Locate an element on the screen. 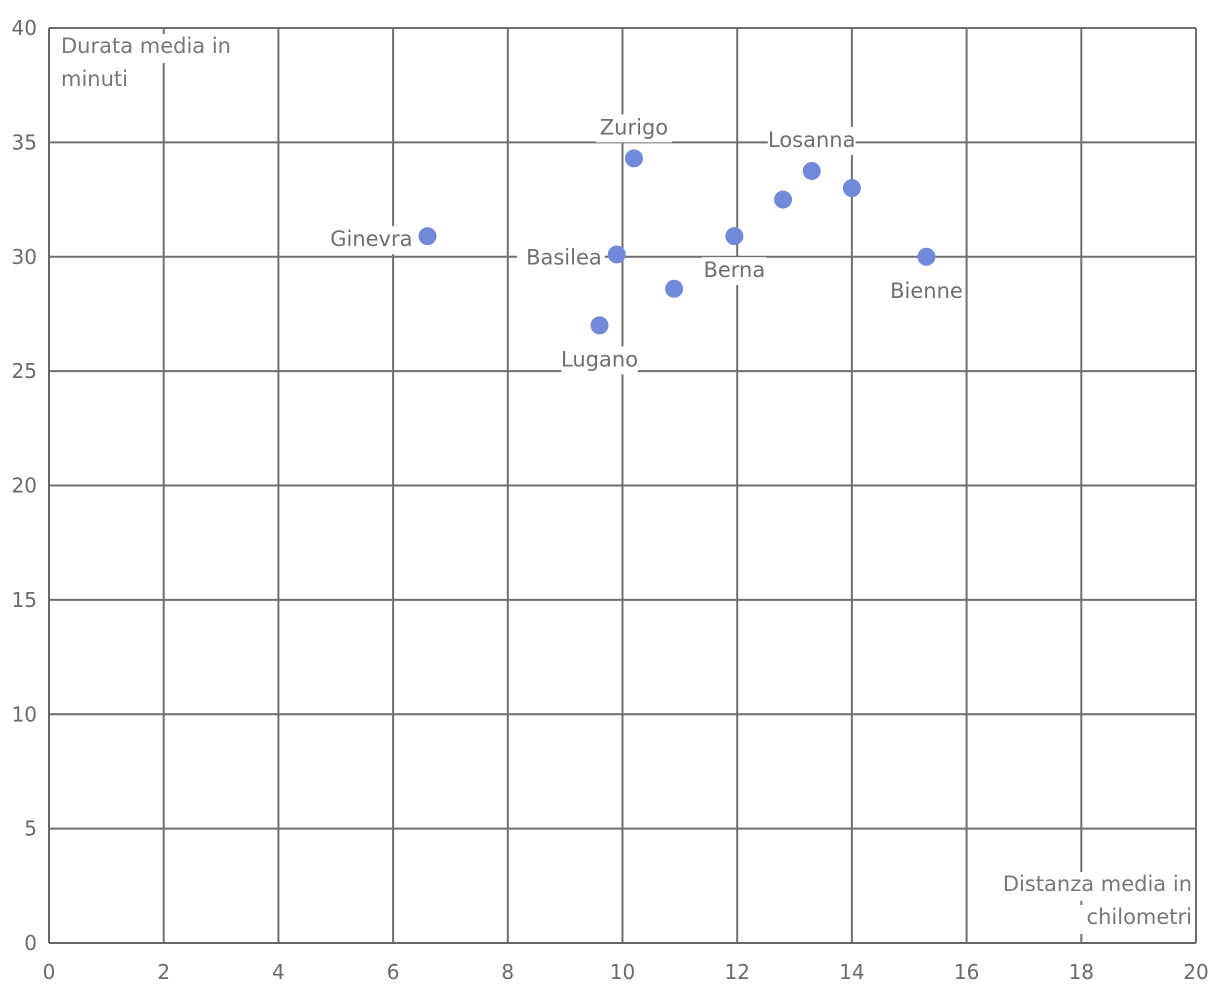 The height and width of the screenshot is (1000, 1220). x-tick-label: 8 is located at coordinates (507, 972).